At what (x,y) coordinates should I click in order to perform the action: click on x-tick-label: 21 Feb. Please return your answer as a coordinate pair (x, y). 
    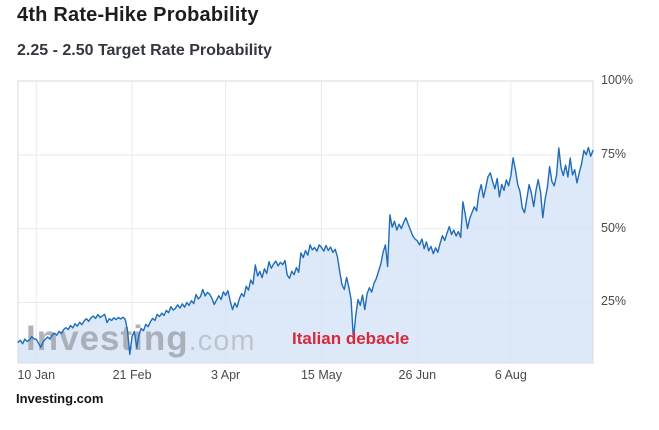
    Looking at the image, I should click on (132, 375).